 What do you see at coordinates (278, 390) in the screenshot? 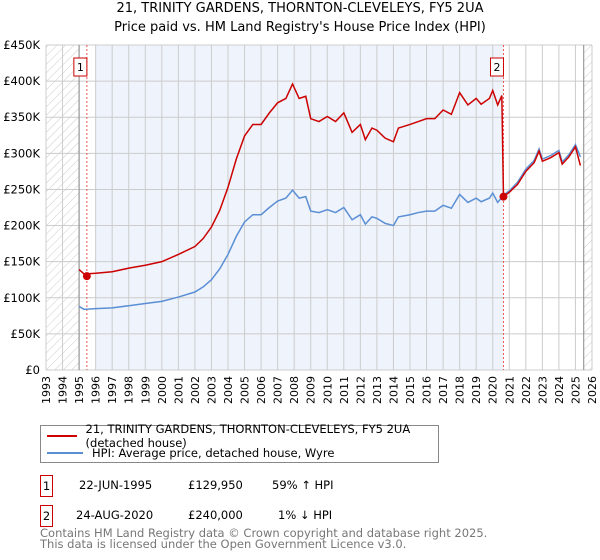
I see `x-tick-label: 2007` at bounding box center [278, 390].